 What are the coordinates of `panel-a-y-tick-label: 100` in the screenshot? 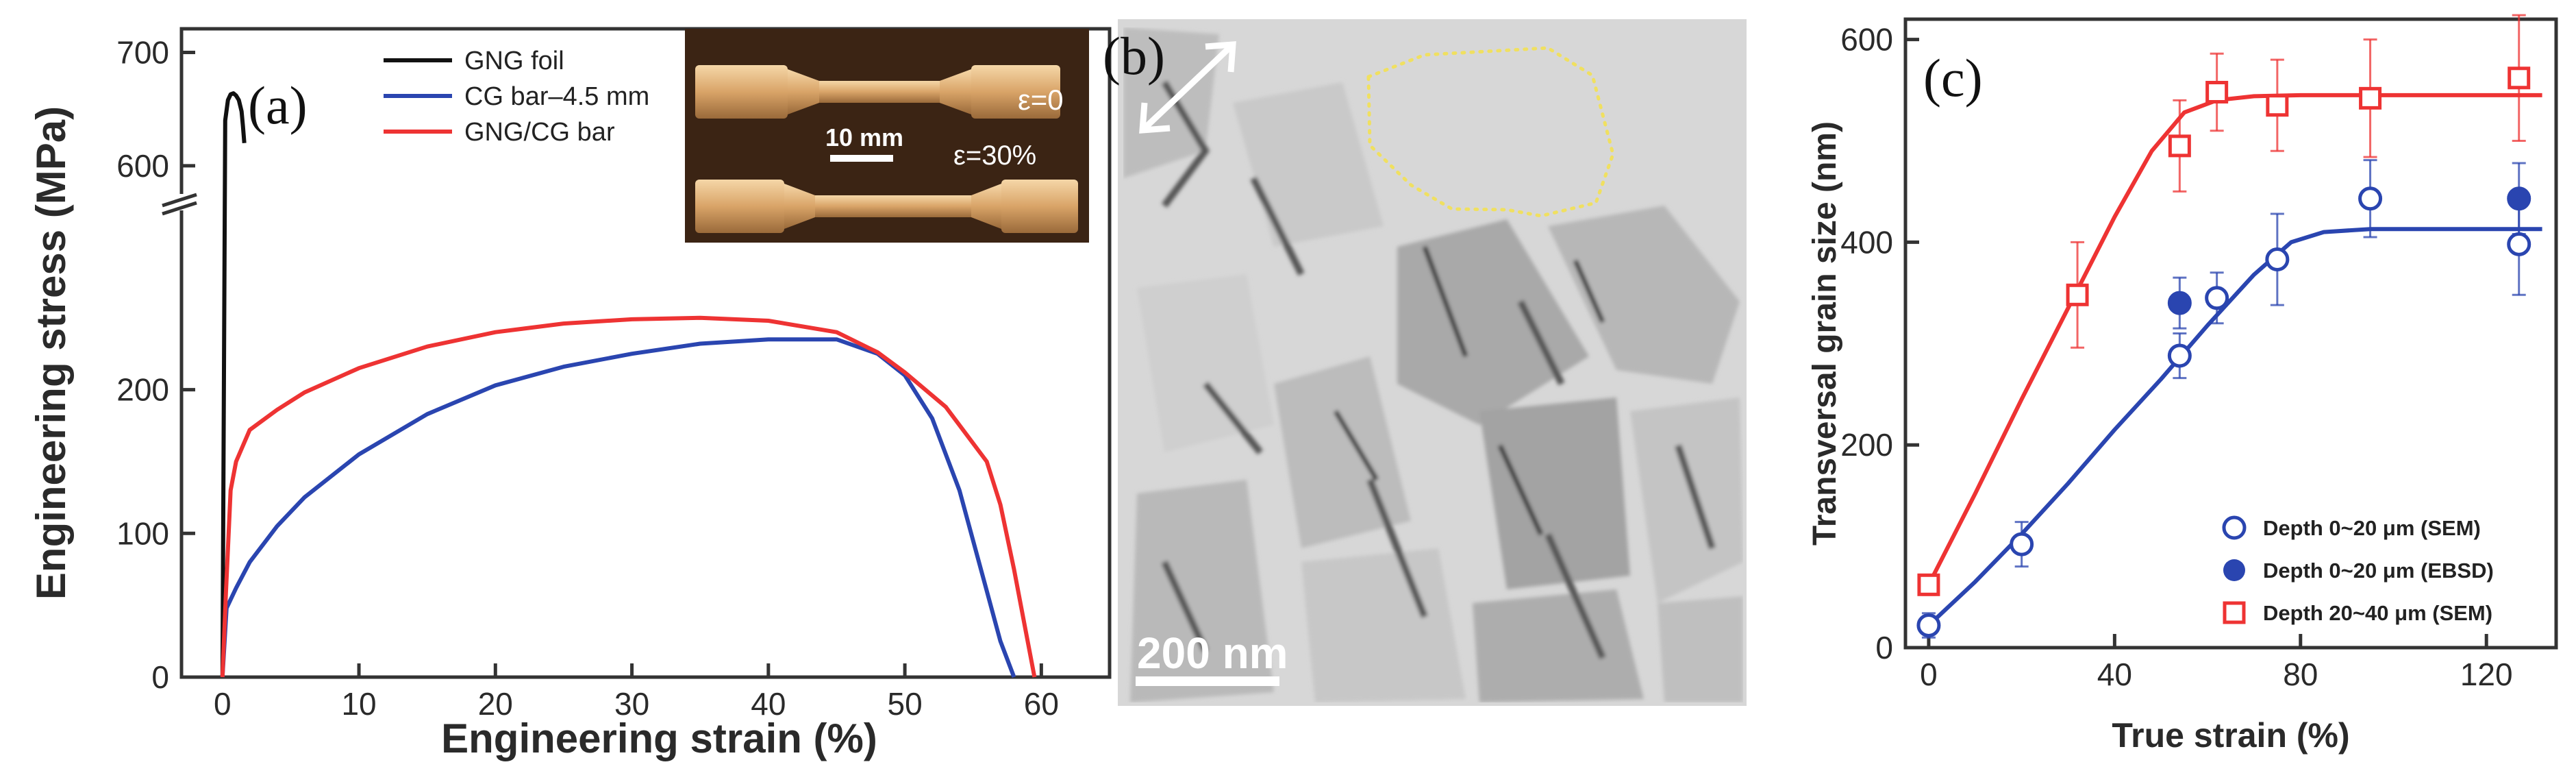 It's located at (142, 533).